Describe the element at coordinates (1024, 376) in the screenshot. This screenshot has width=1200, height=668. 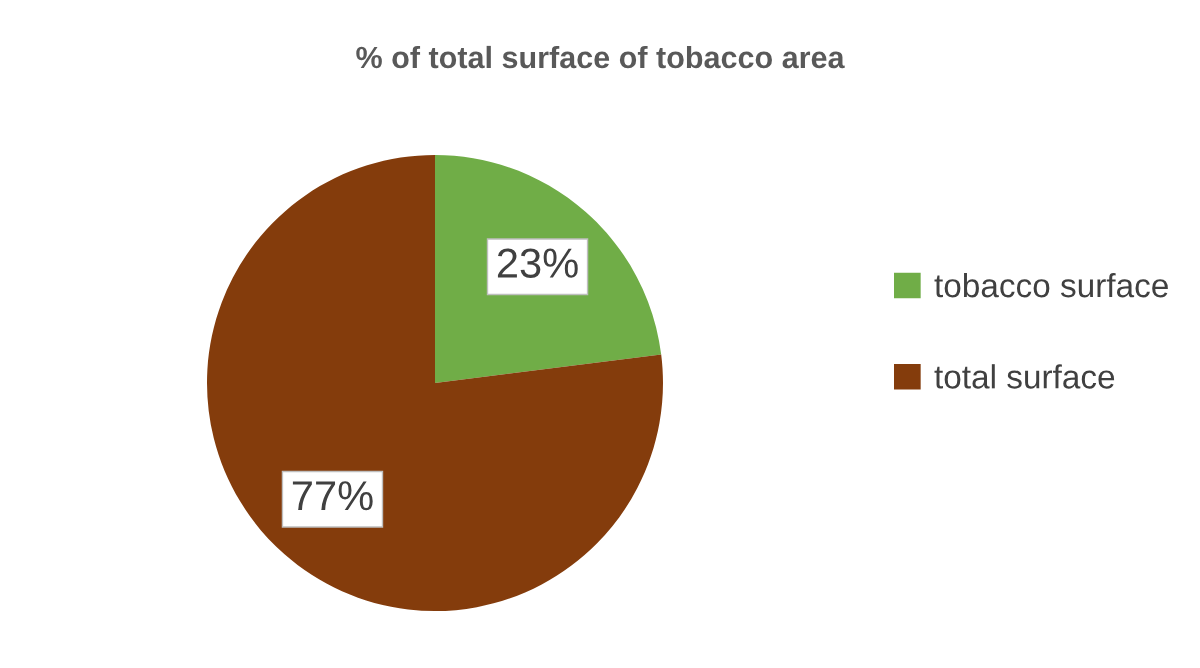
I see `legend-label: total surface` at that location.